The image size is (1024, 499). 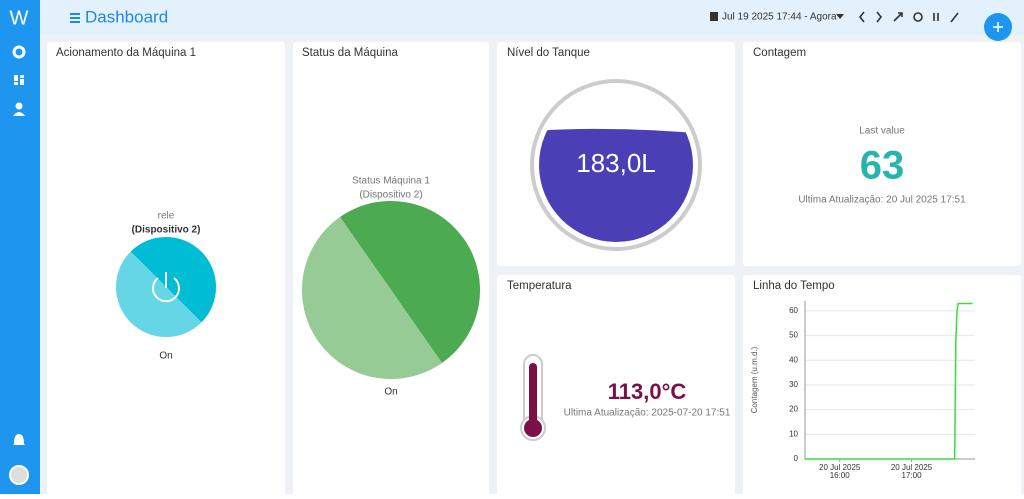 I want to click on card-title: Linha do Tempo, so click(x=794, y=286).